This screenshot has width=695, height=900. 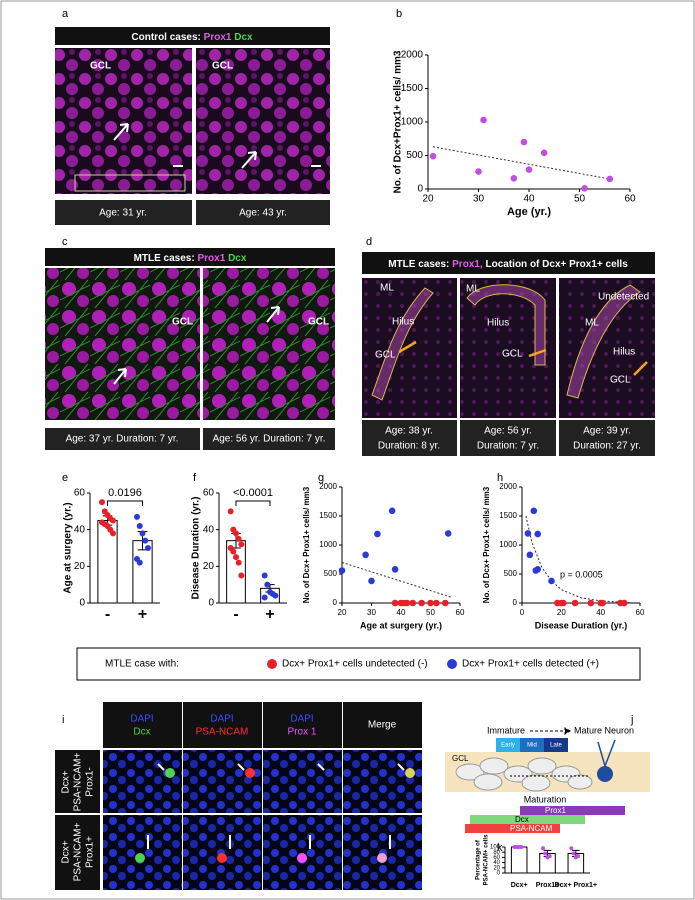 I want to click on row-label-bar, so click(x=77, y=781).